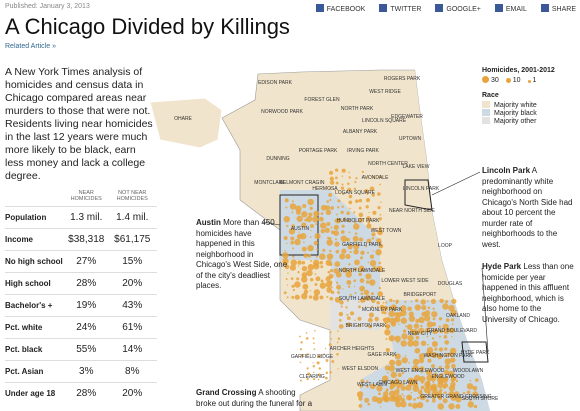 The width and height of the screenshot is (580, 411). Describe the element at coordinates (35, 239) in the screenshot. I see `row-label: Income` at that location.